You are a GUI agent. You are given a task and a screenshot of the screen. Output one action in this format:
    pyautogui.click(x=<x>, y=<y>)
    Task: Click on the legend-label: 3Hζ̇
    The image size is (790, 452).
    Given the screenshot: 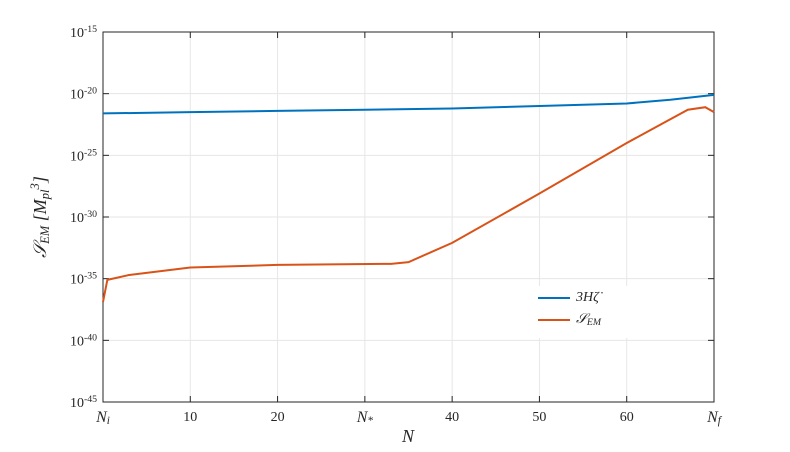 What is the action you would take?
    pyautogui.click(x=589, y=297)
    